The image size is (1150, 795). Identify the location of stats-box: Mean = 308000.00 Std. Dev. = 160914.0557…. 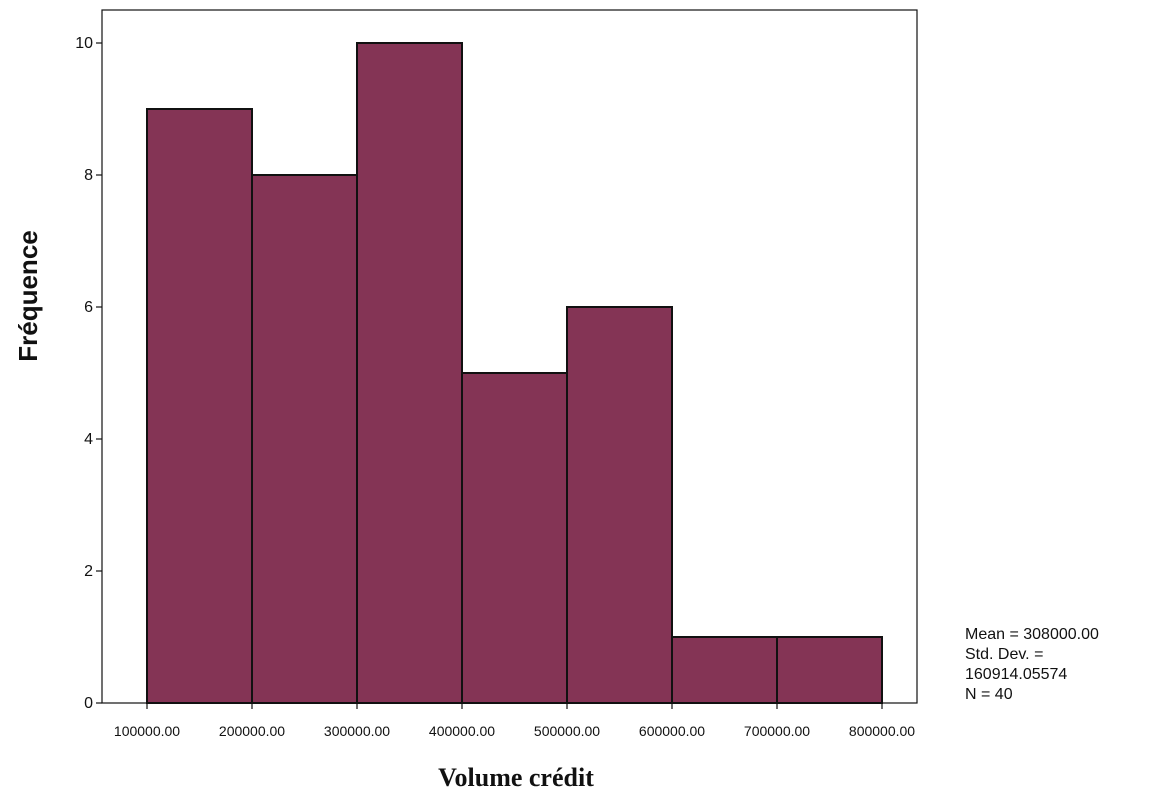
(1032, 665).